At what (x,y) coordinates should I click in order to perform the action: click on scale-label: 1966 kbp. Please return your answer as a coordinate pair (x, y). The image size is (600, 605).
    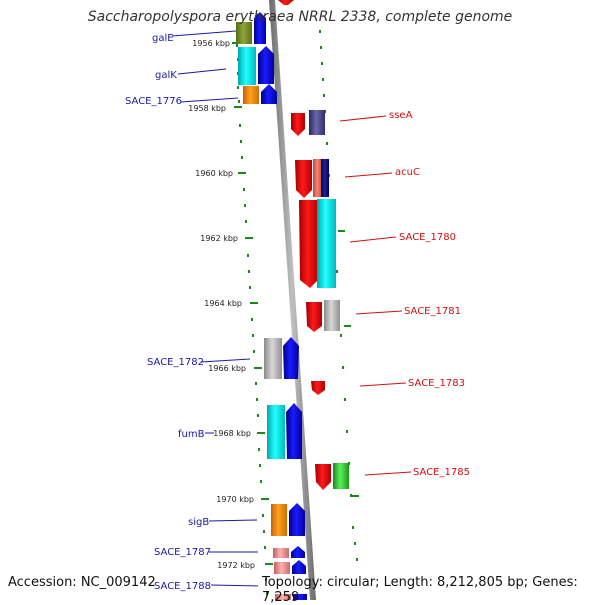
    Looking at the image, I should click on (227, 368).